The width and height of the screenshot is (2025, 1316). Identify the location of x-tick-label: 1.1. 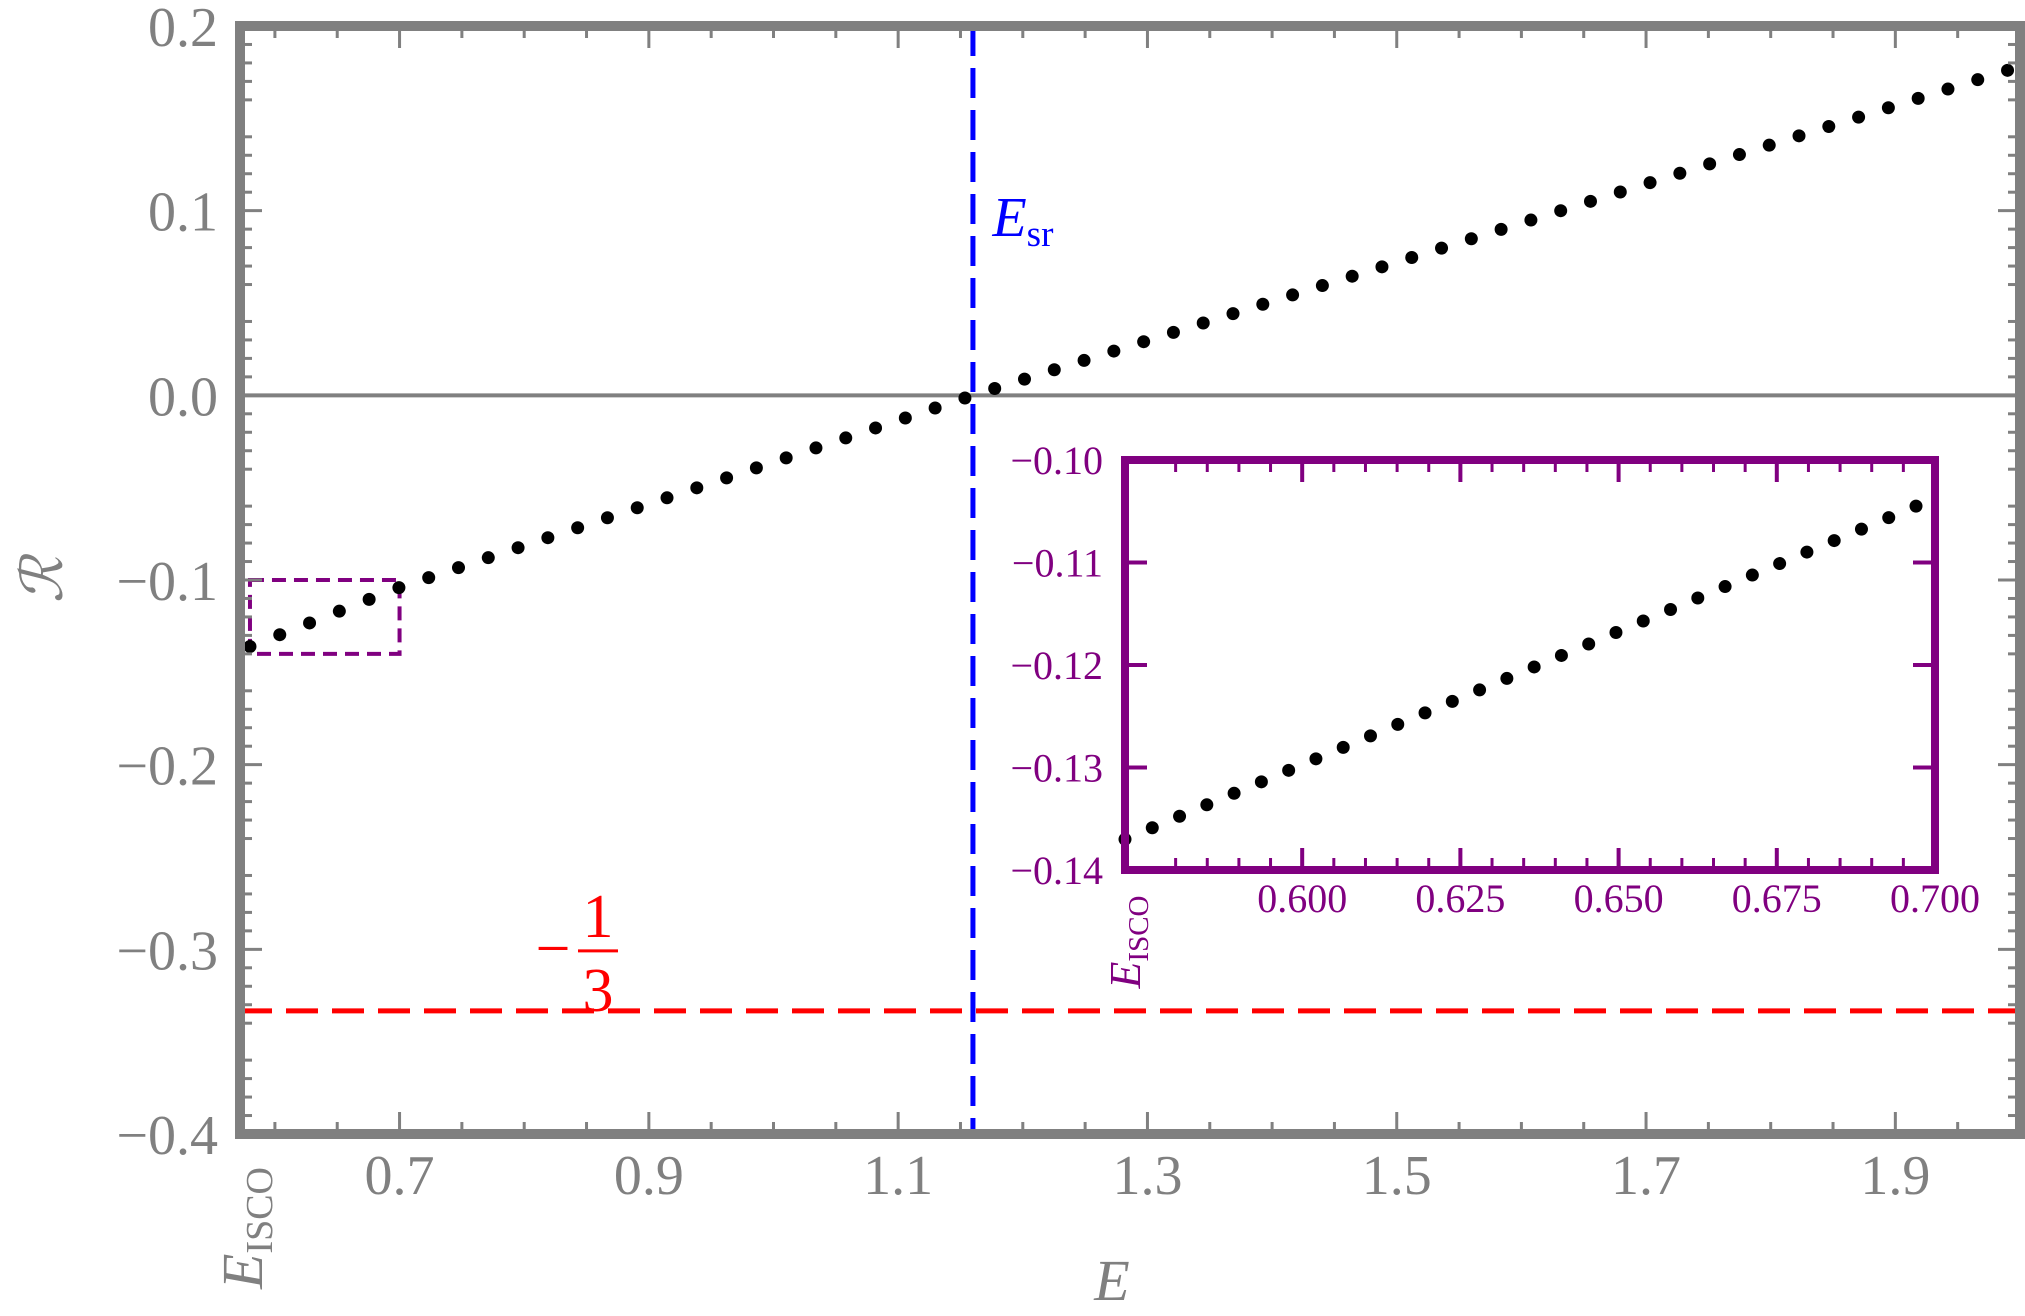
(898, 1176).